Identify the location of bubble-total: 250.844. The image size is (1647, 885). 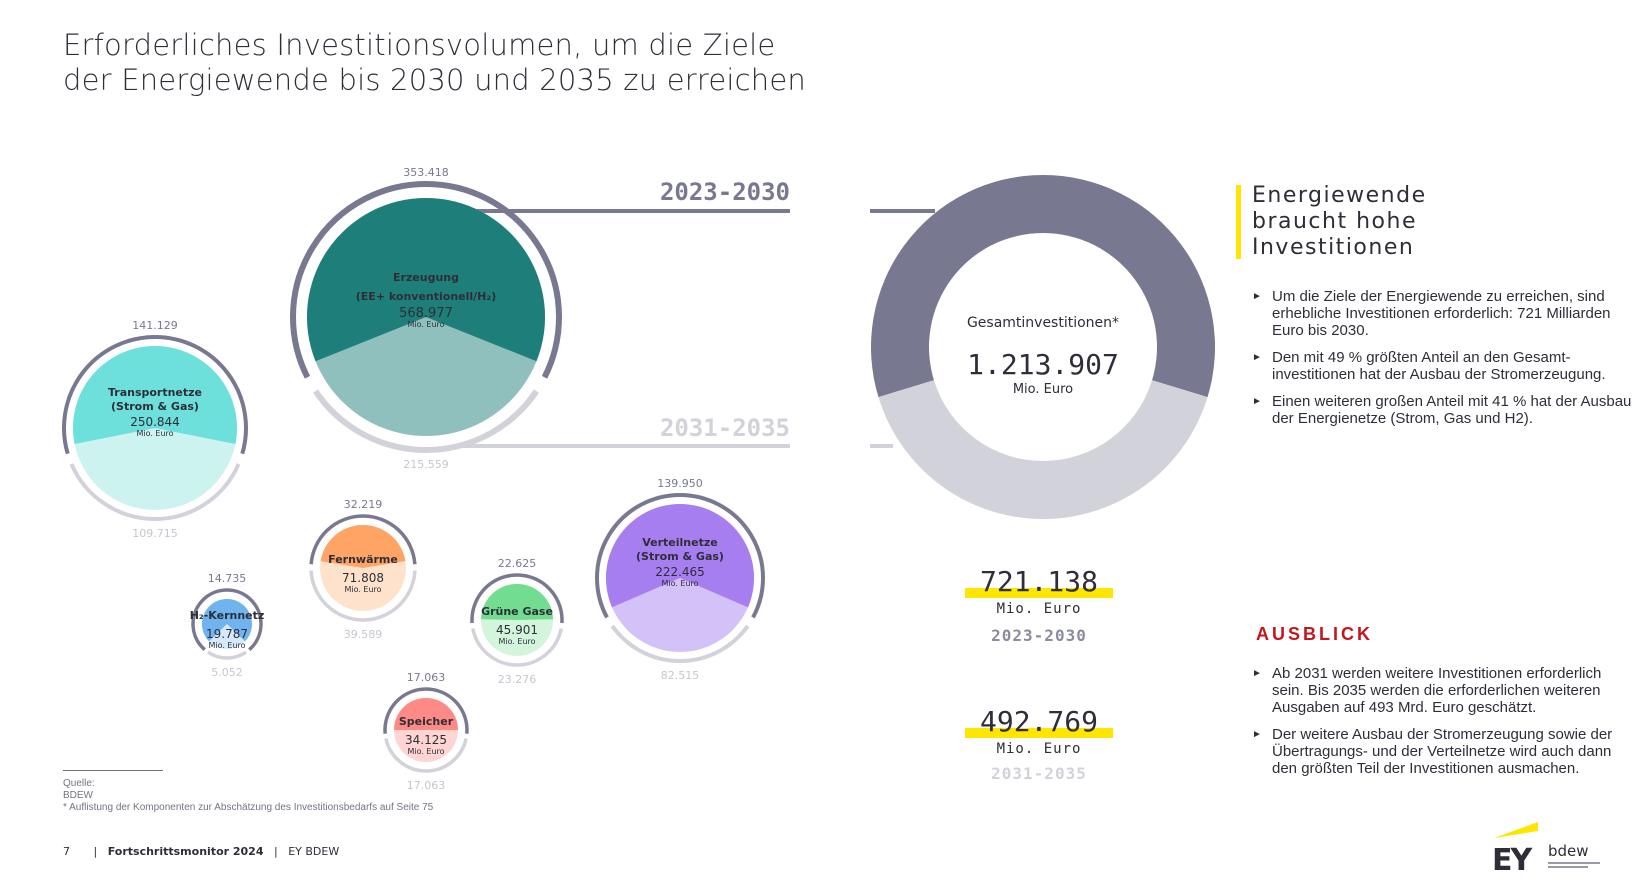
(155, 422).